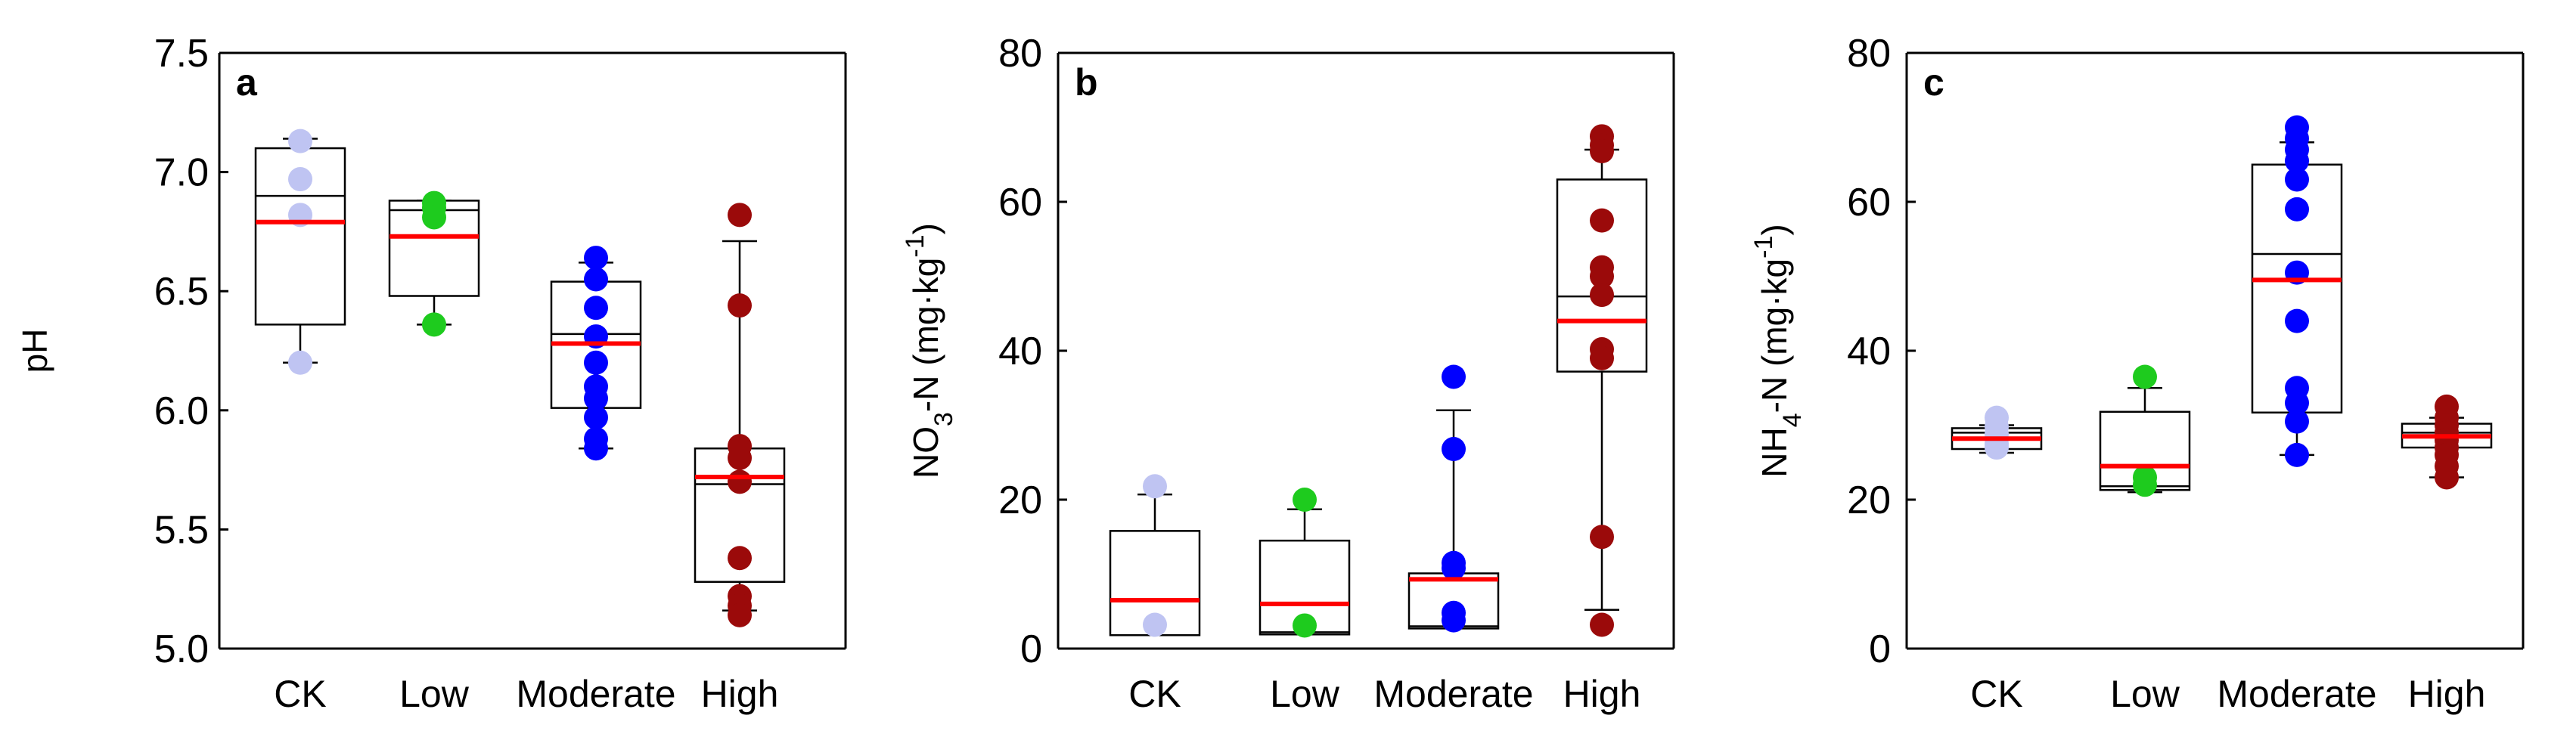 The width and height of the screenshot is (2576, 734). I want to click on y-tick-label: 6.0, so click(181, 411).